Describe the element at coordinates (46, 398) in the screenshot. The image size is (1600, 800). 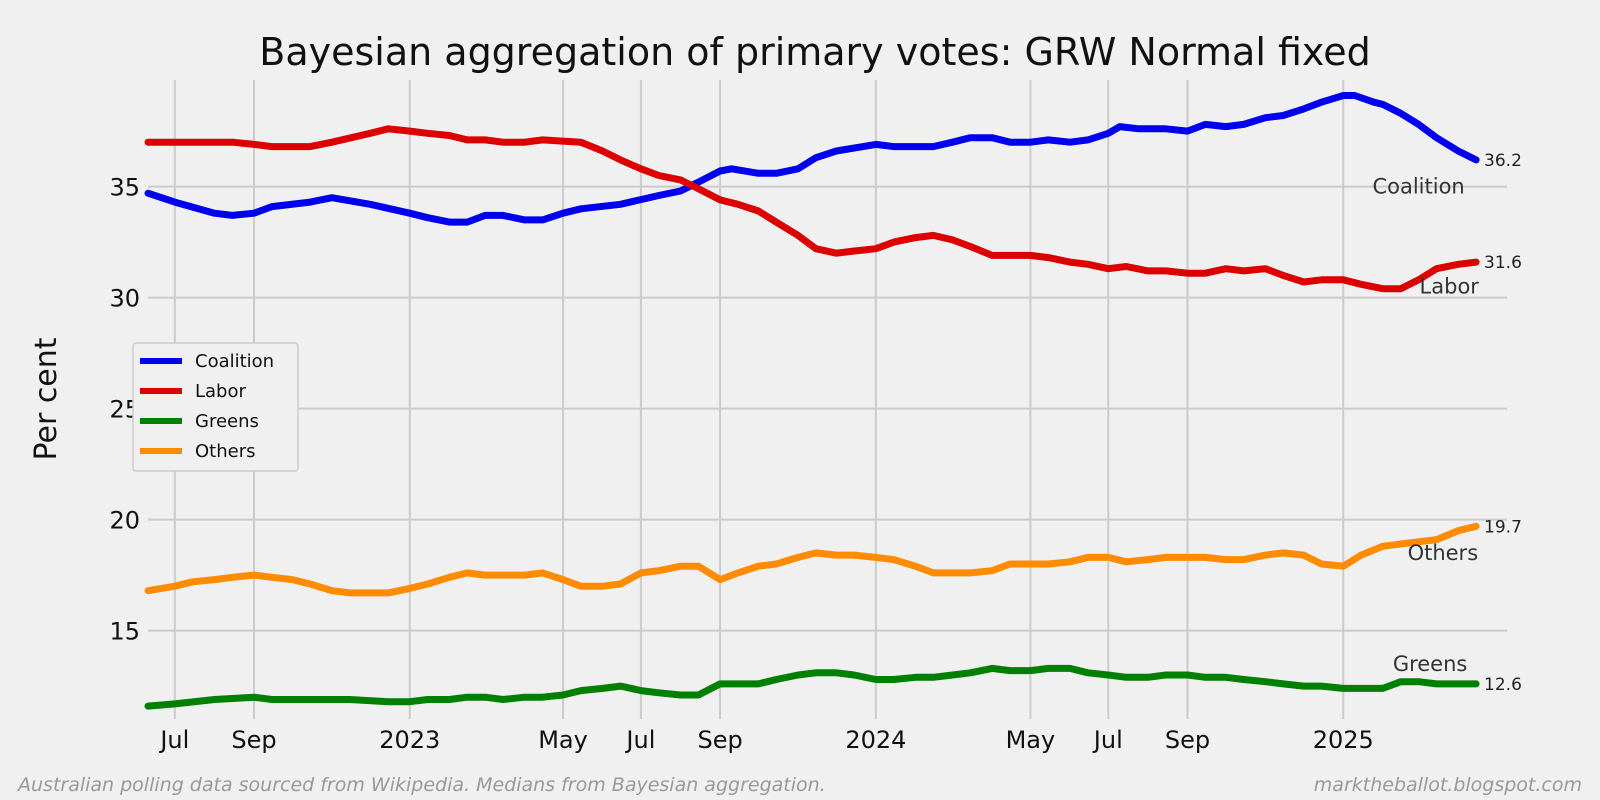
I see `y-axis-label: Per cent` at that location.